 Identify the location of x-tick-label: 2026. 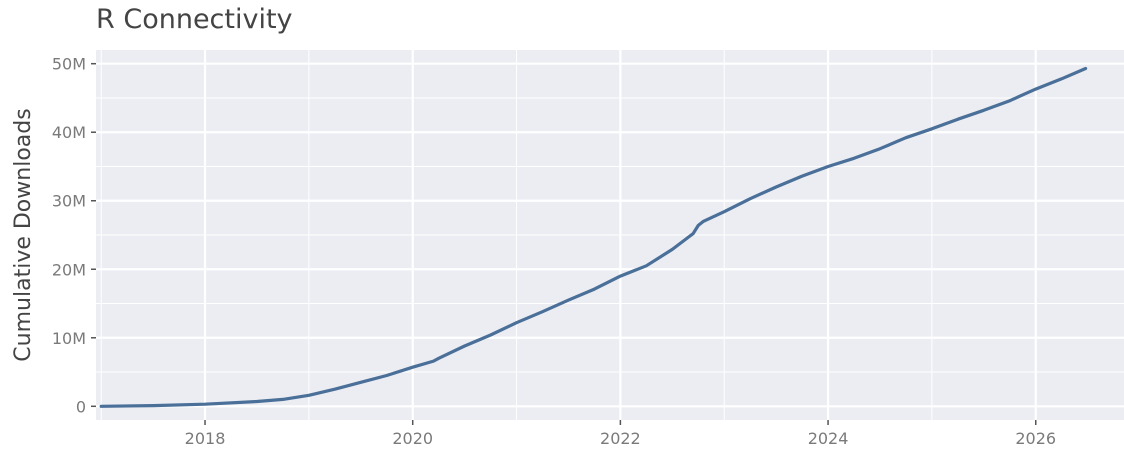
(1035, 438).